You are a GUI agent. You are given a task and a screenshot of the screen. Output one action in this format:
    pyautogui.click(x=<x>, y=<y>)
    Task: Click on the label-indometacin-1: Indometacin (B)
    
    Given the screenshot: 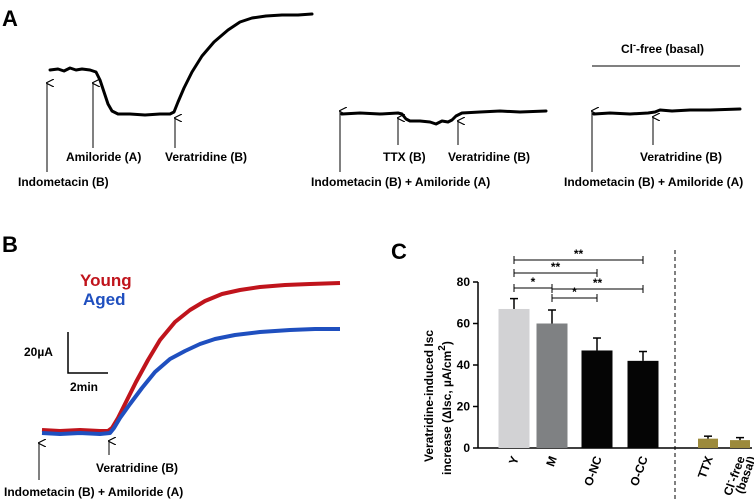 What is the action you would take?
    pyautogui.click(x=63, y=182)
    